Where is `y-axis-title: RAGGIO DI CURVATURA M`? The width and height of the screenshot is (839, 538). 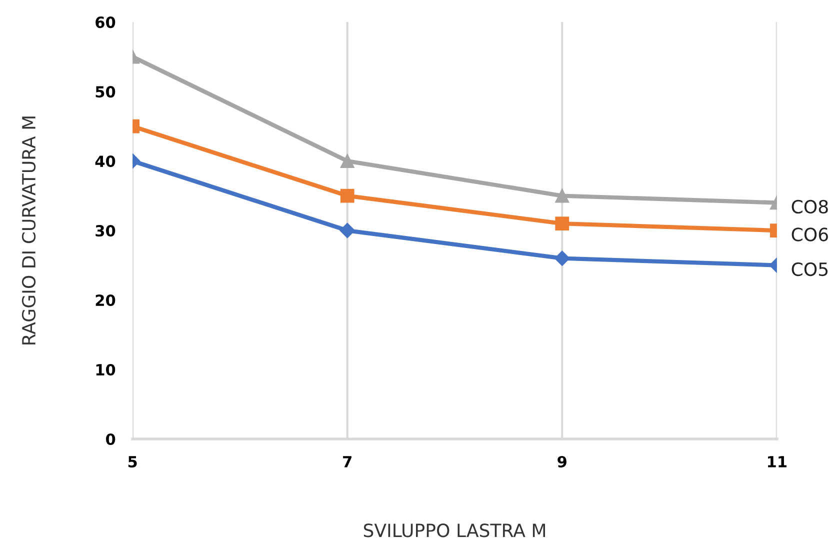
y-axis-title: RAGGIO DI CURVATURA M is located at coordinates (29, 230).